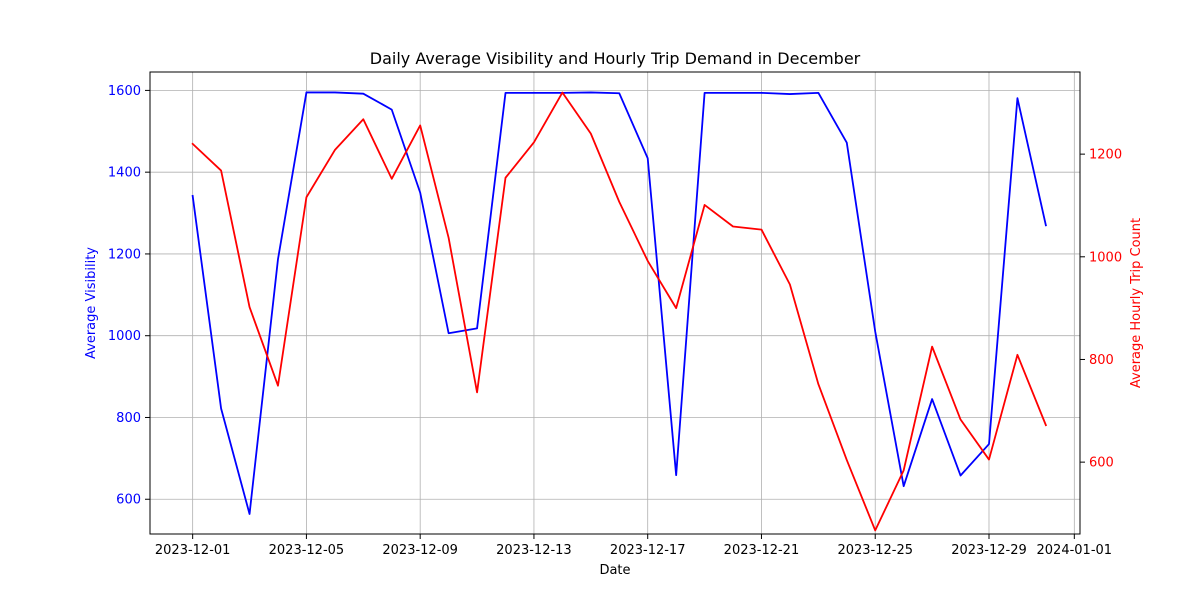  Describe the element at coordinates (128, 418) in the screenshot. I see `y-left-tick-label: 800` at that location.